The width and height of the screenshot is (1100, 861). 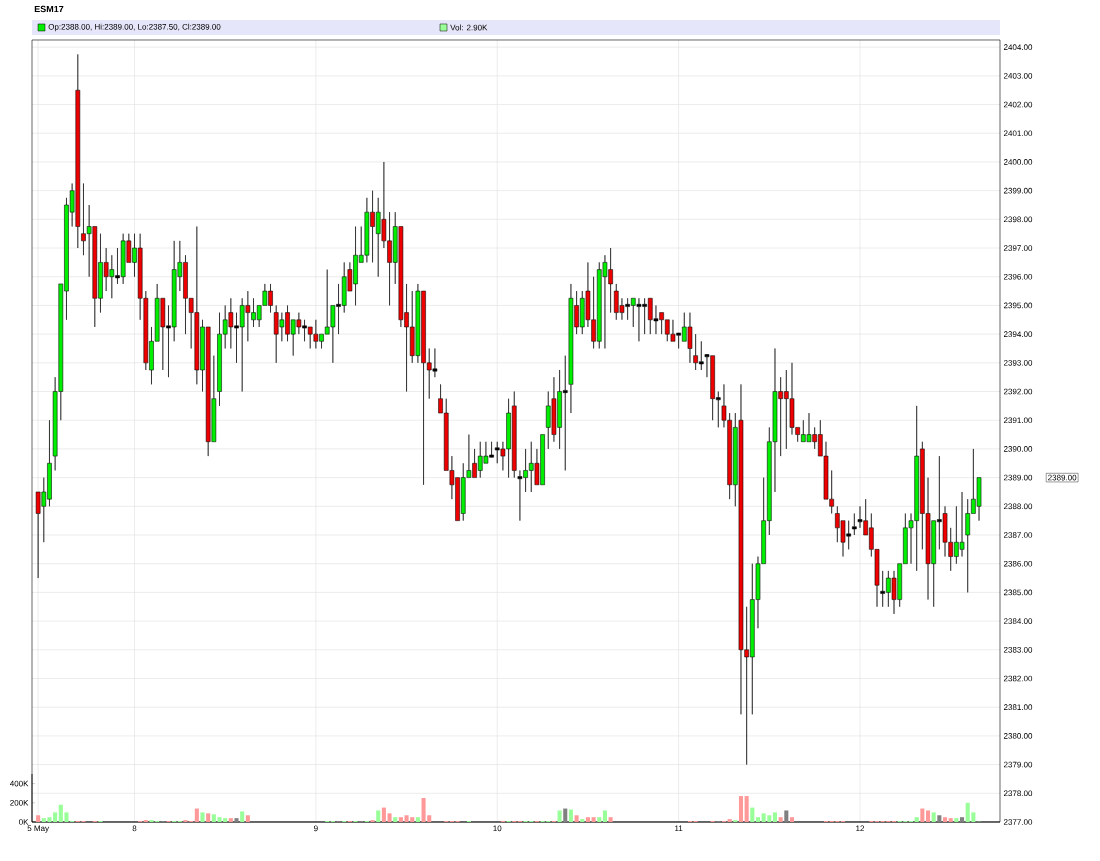 I want to click on y-tick-label: 2385.00, so click(x=1018, y=592).